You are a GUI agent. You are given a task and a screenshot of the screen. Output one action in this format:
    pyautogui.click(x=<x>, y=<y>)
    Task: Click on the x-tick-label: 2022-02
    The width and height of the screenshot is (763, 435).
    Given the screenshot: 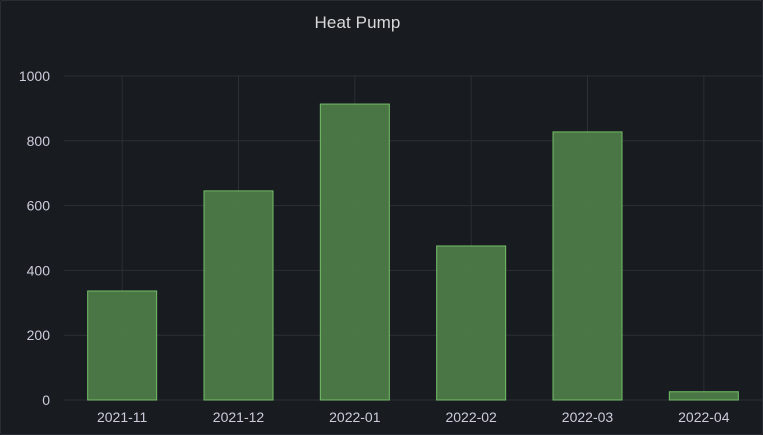 What is the action you would take?
    pyautogui.click(x=471, y=417)
    